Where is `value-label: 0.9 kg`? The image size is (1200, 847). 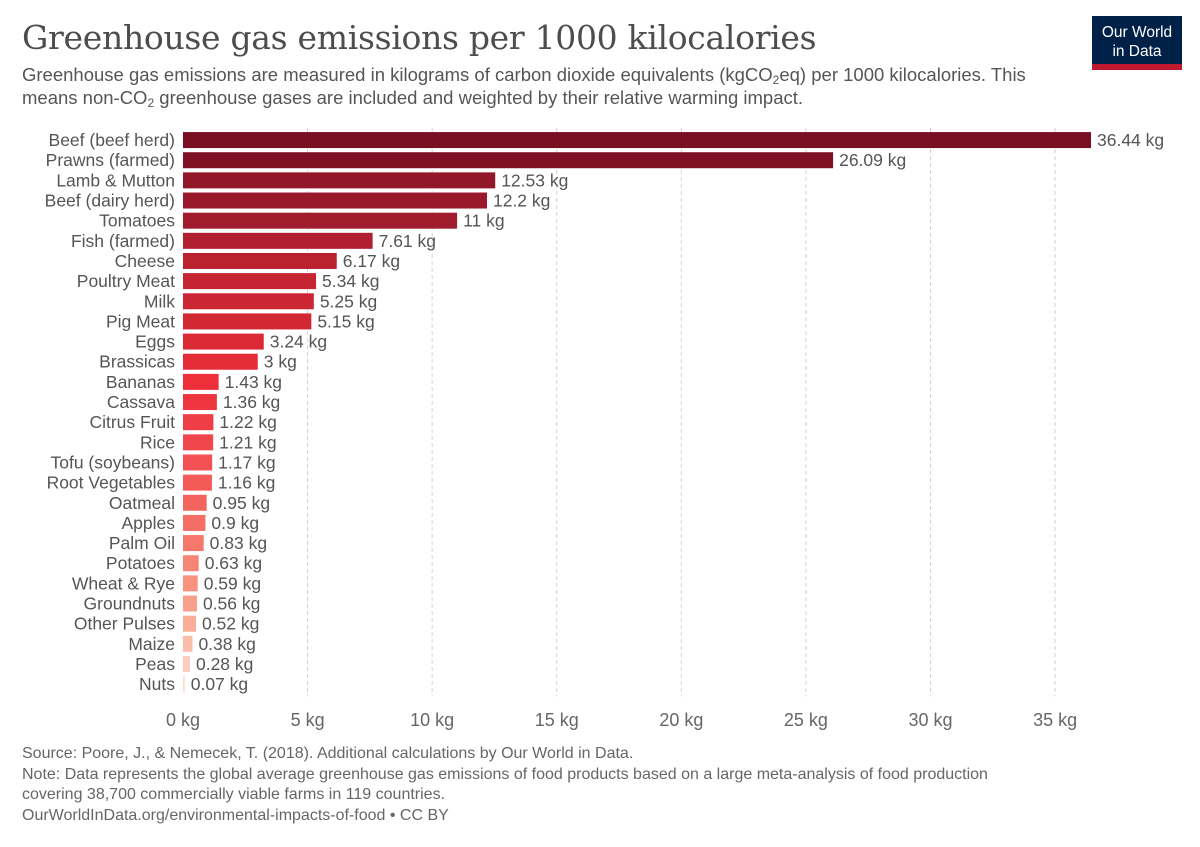 value-label: 0.9 kg is located at coordinates (235, 523).